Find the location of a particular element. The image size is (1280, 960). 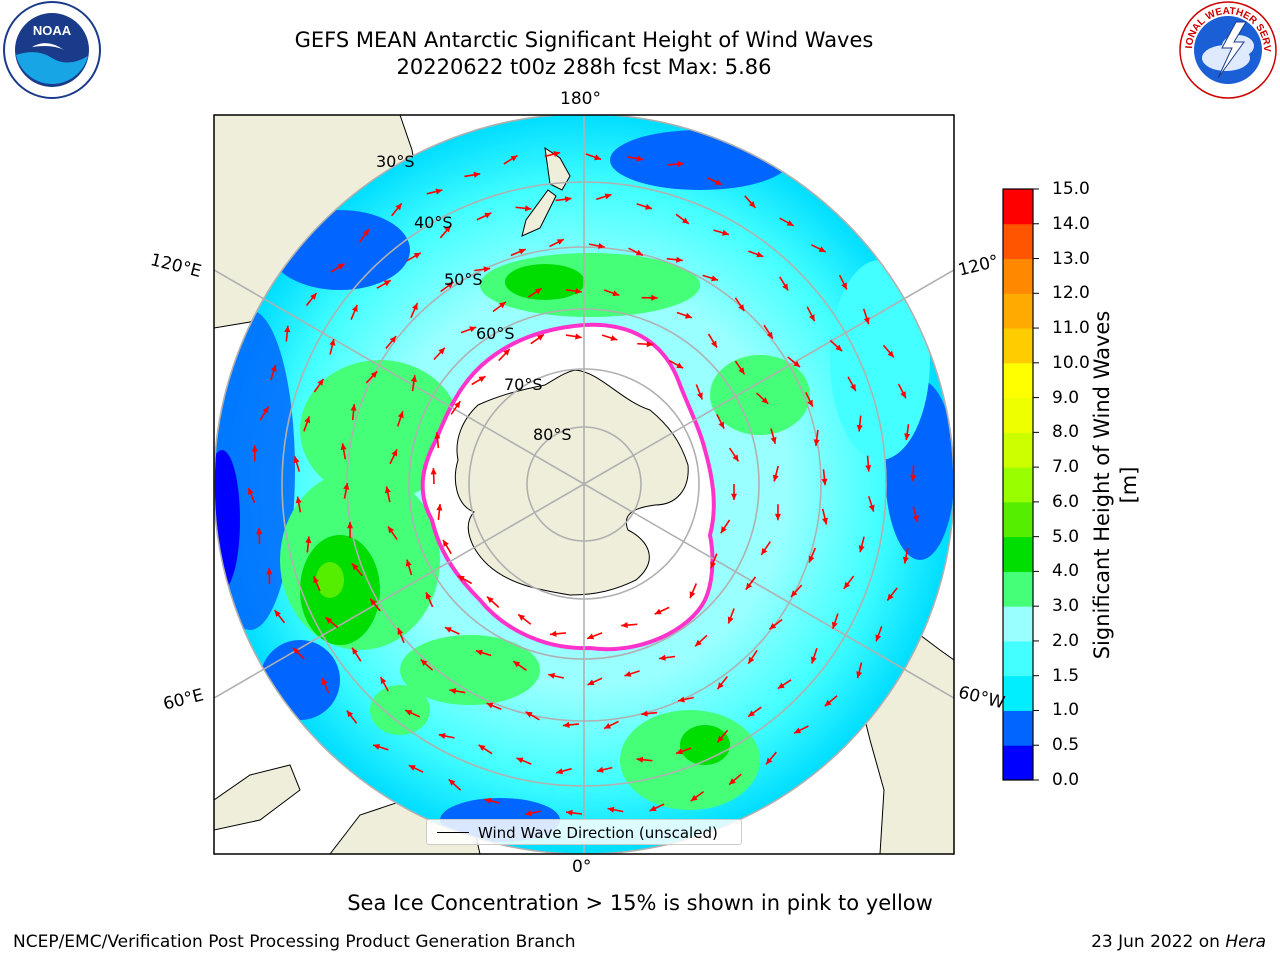

colorbar is located at coordinates (1021, 484).